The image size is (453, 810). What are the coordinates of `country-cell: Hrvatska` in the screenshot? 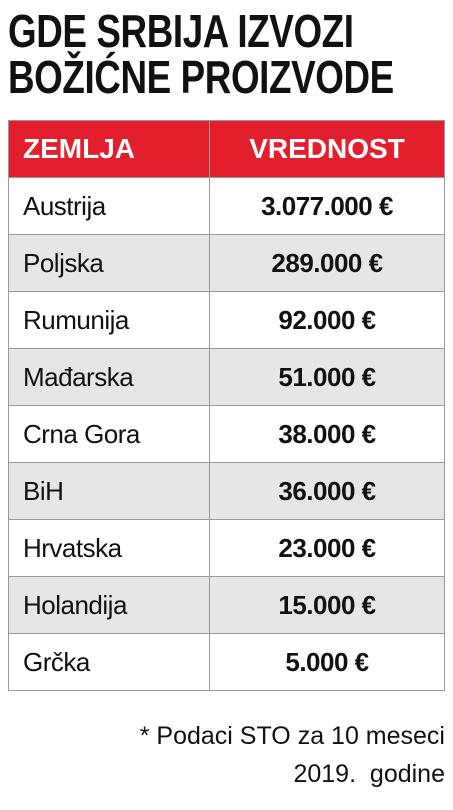 It's located at (109, 548).